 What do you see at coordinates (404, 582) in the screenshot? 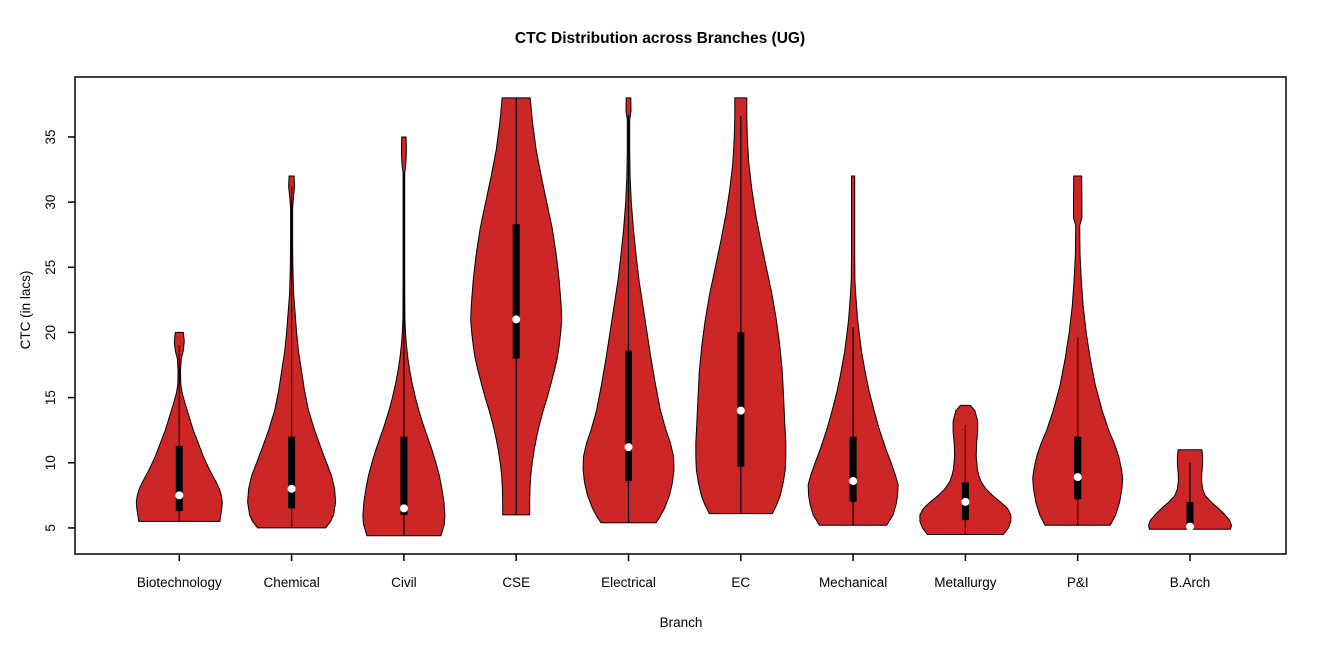
I see `x-tick-label: Civil` at bounding box center [404, 582].